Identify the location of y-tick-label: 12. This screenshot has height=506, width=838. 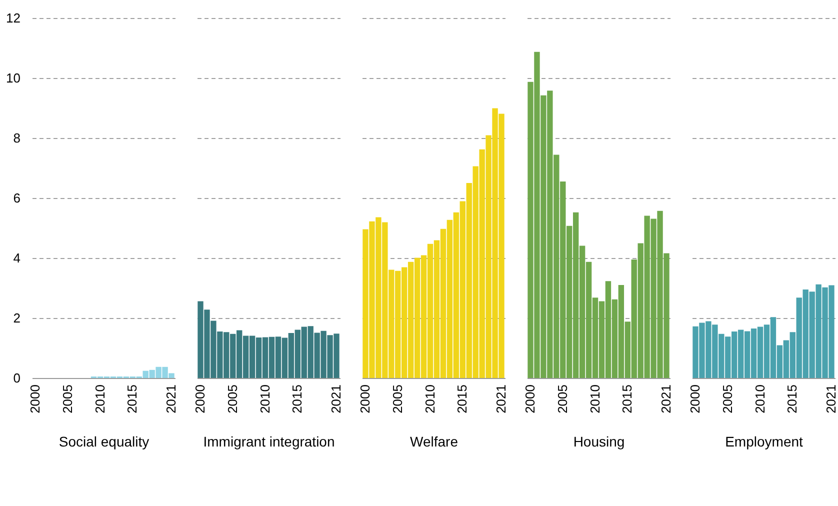
(13, 18).